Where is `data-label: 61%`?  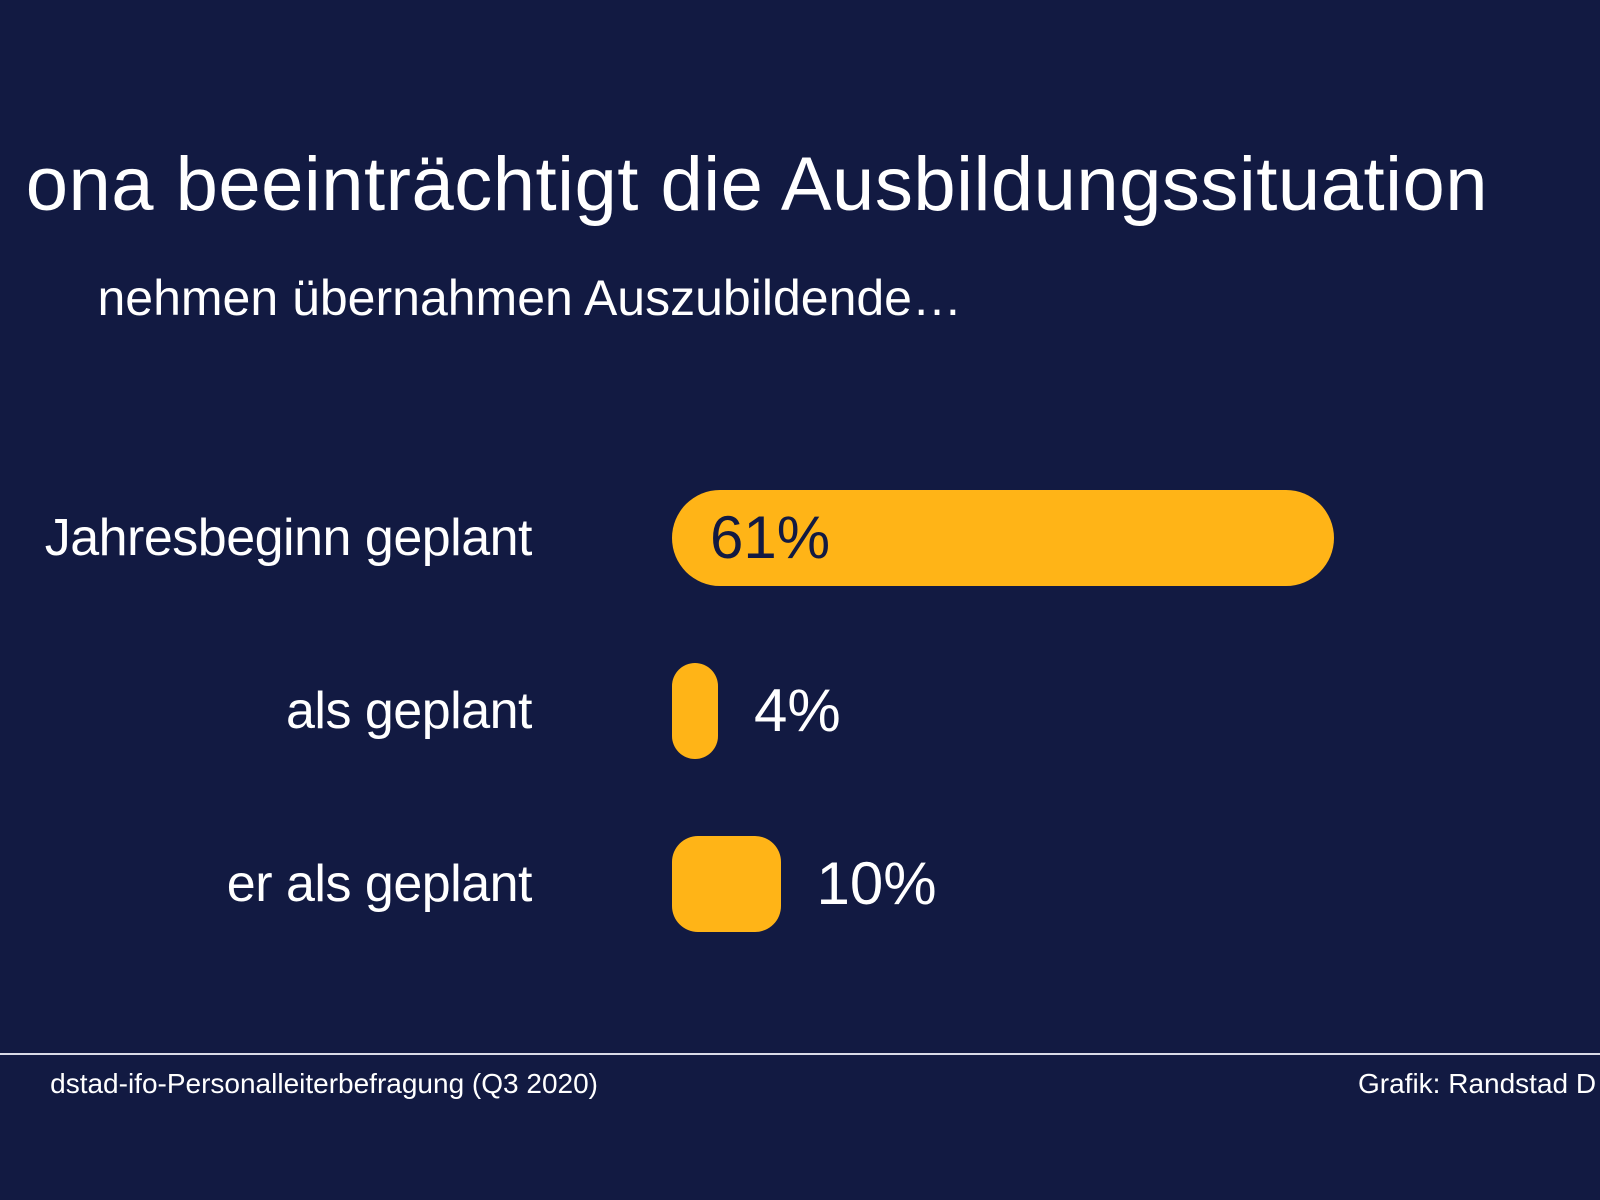
data-label: 61% is located at coordinates (770, 537).